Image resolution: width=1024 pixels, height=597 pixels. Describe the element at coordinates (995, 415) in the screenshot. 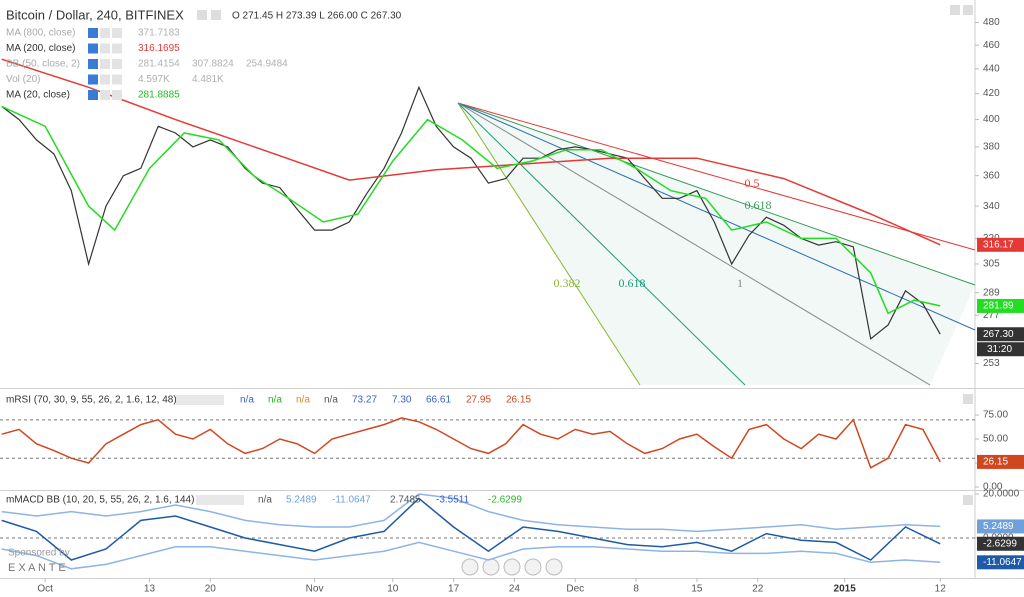

I see `y-tick-label: 75.00` at that location.